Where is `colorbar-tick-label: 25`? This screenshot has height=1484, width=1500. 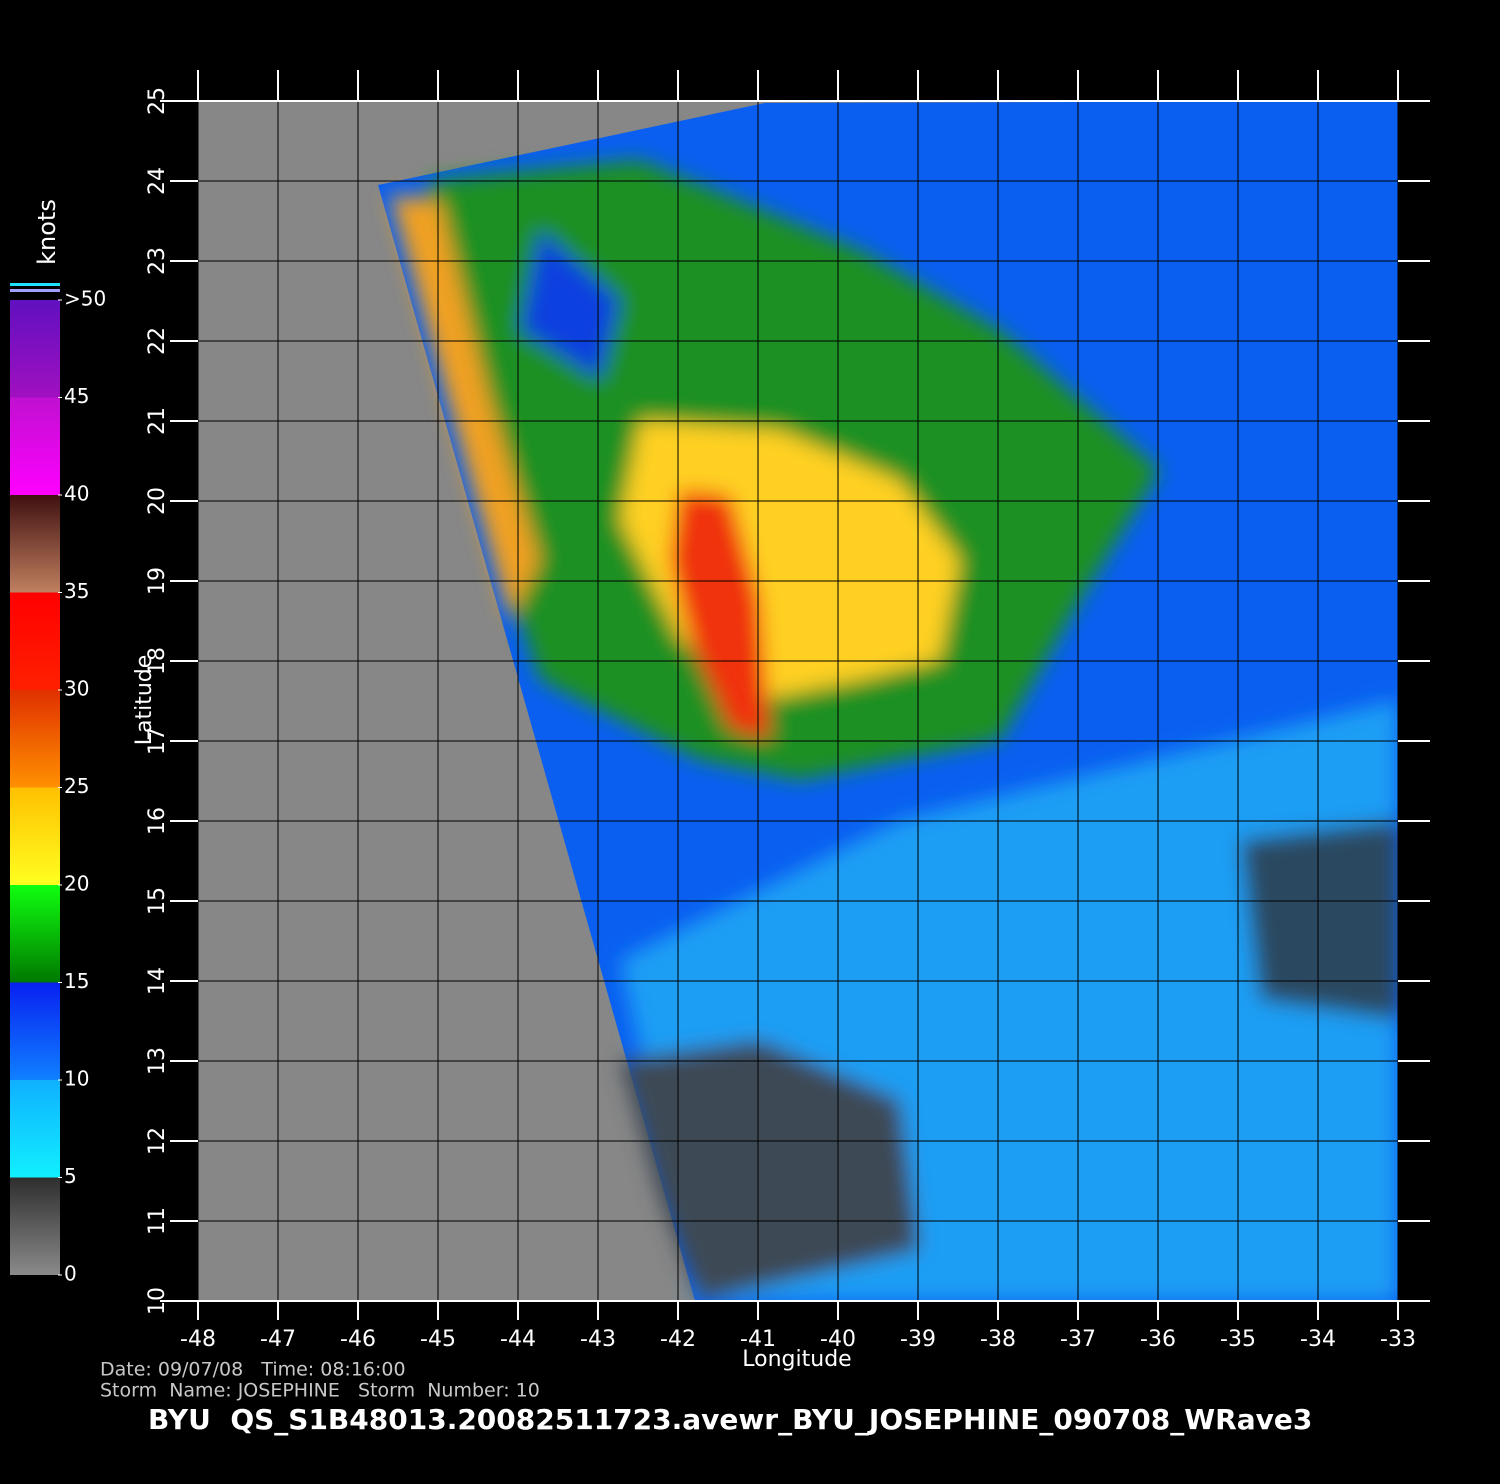 colorbar-tick-label: 25 is located at coordinates (76, 786).